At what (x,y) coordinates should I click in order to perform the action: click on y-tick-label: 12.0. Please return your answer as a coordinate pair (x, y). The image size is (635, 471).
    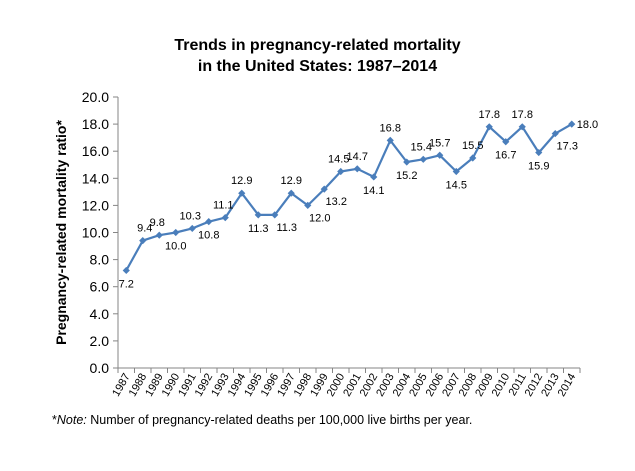
    Looking at the image, I should click on (95, 205).